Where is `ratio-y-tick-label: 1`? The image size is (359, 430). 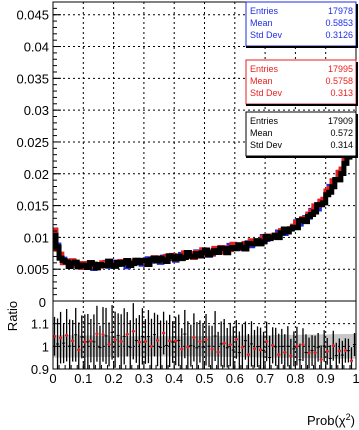
ratio-y-tick-label: 1 is located at coordinates (45, 346).